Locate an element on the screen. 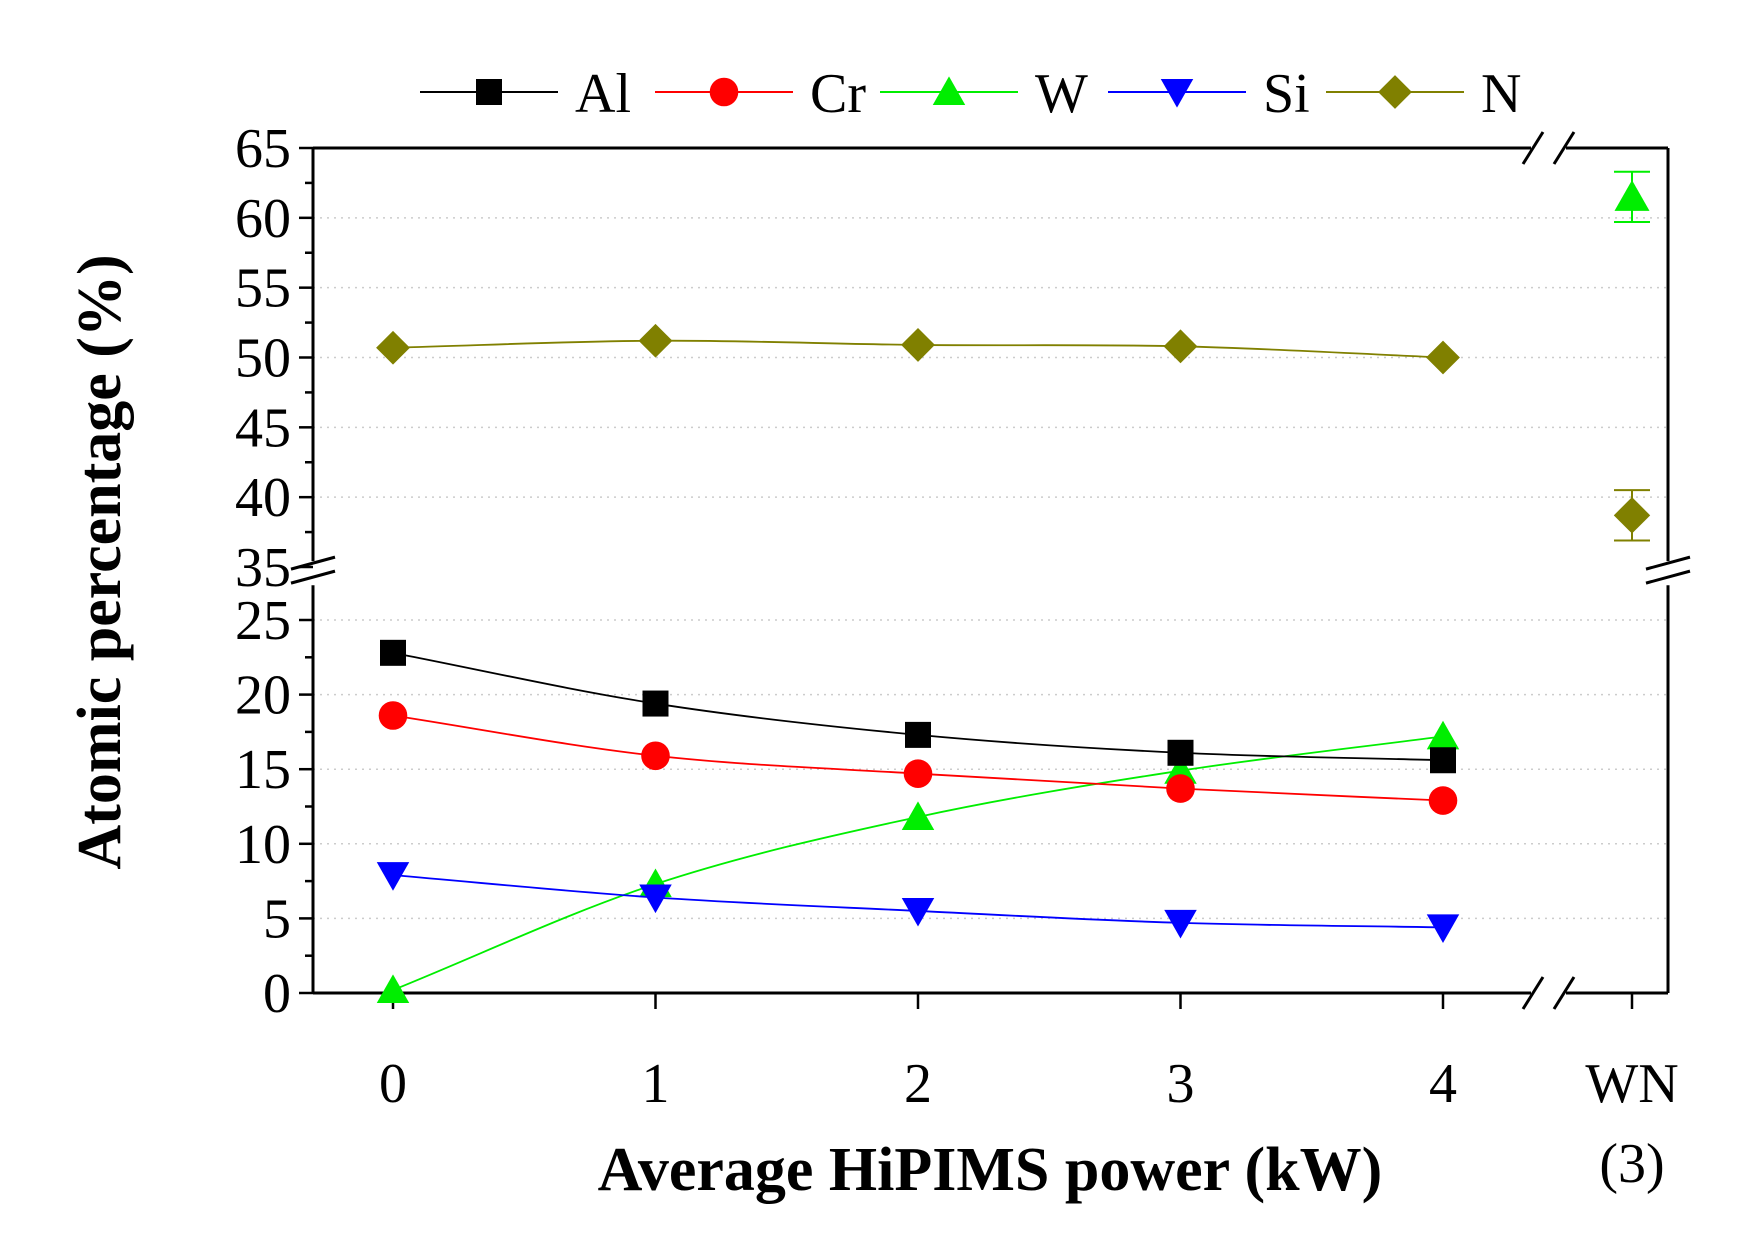  y-tick-label: 45 is located at coordinates (263, 428).